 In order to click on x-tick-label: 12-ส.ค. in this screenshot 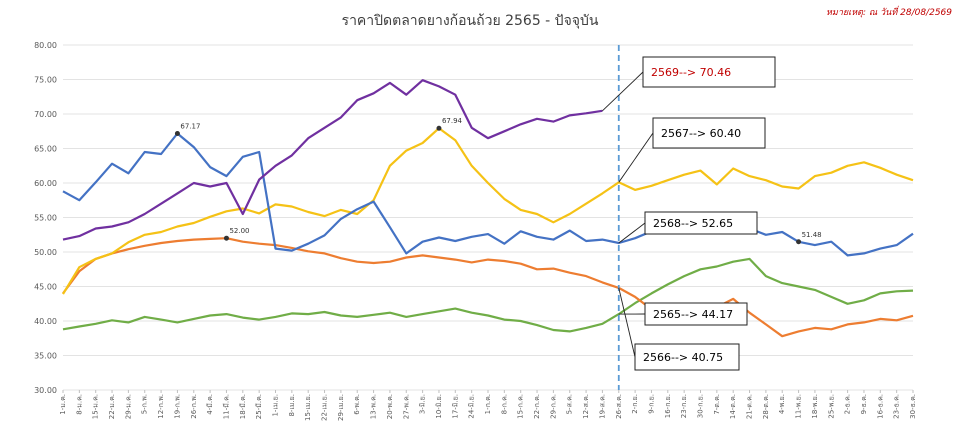, I will do `click(586, 406)`.